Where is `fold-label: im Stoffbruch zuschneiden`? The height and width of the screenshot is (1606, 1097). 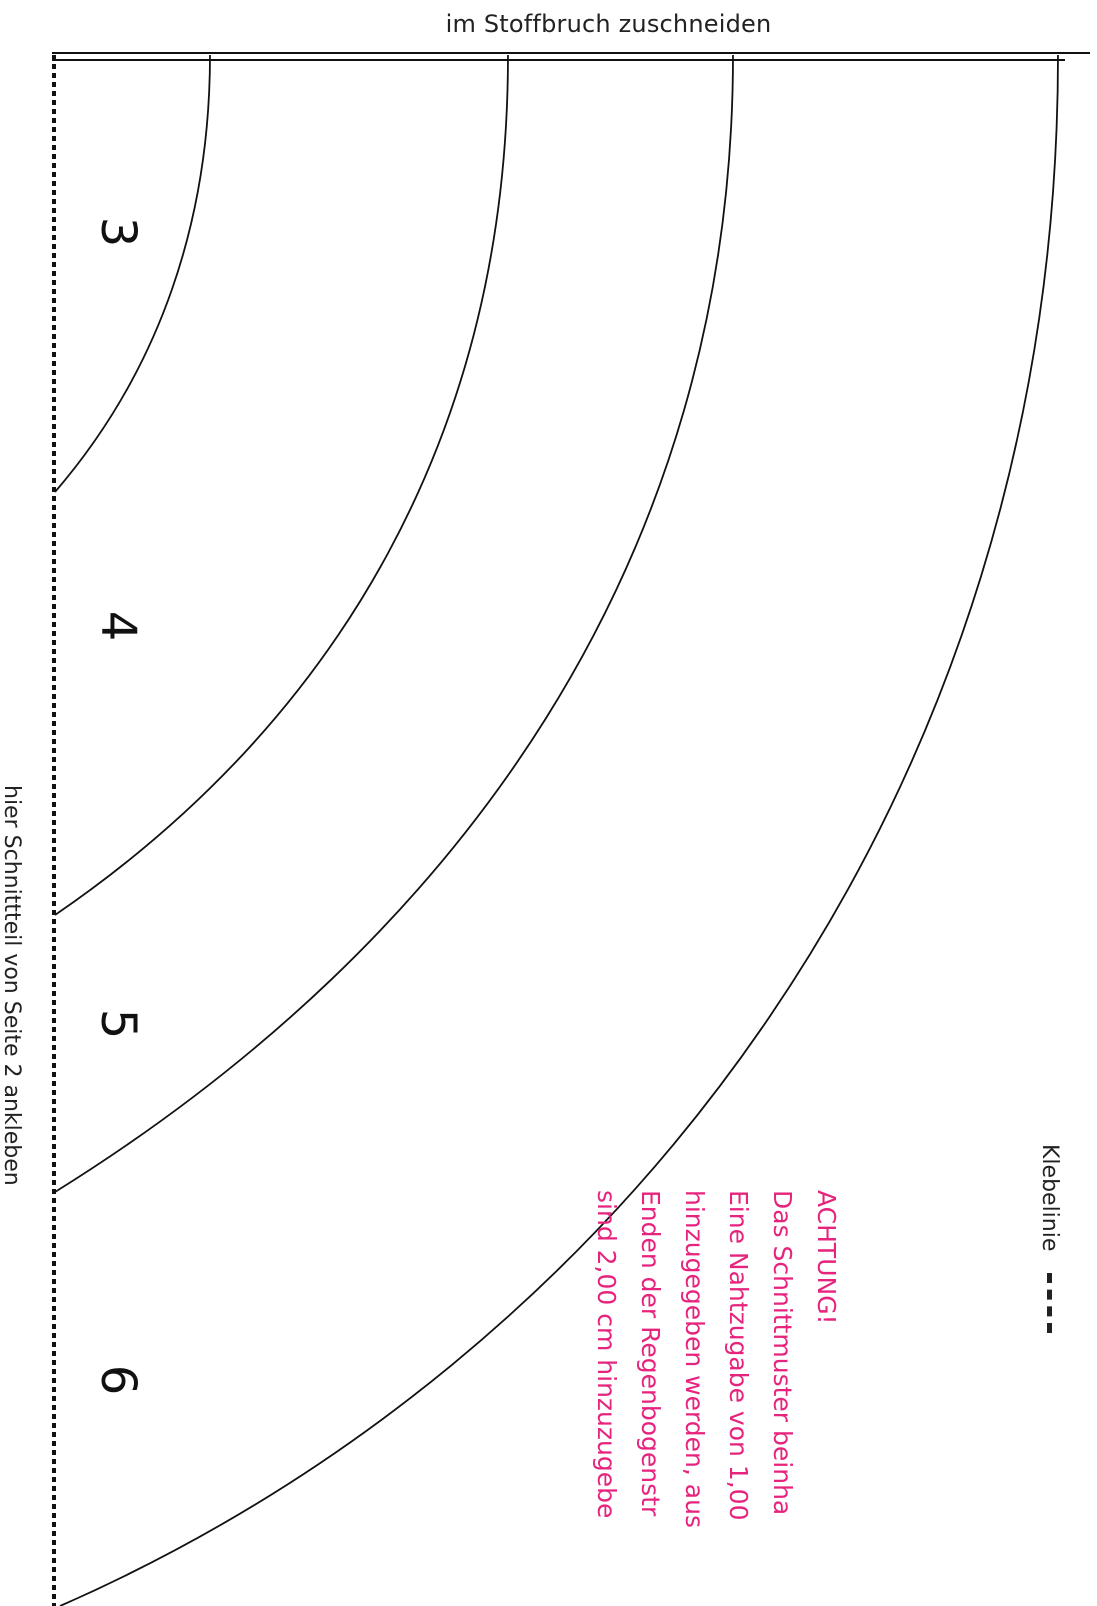 fold-label: im Stoffbruch zuschneiden is located at coordinates (608, 24).